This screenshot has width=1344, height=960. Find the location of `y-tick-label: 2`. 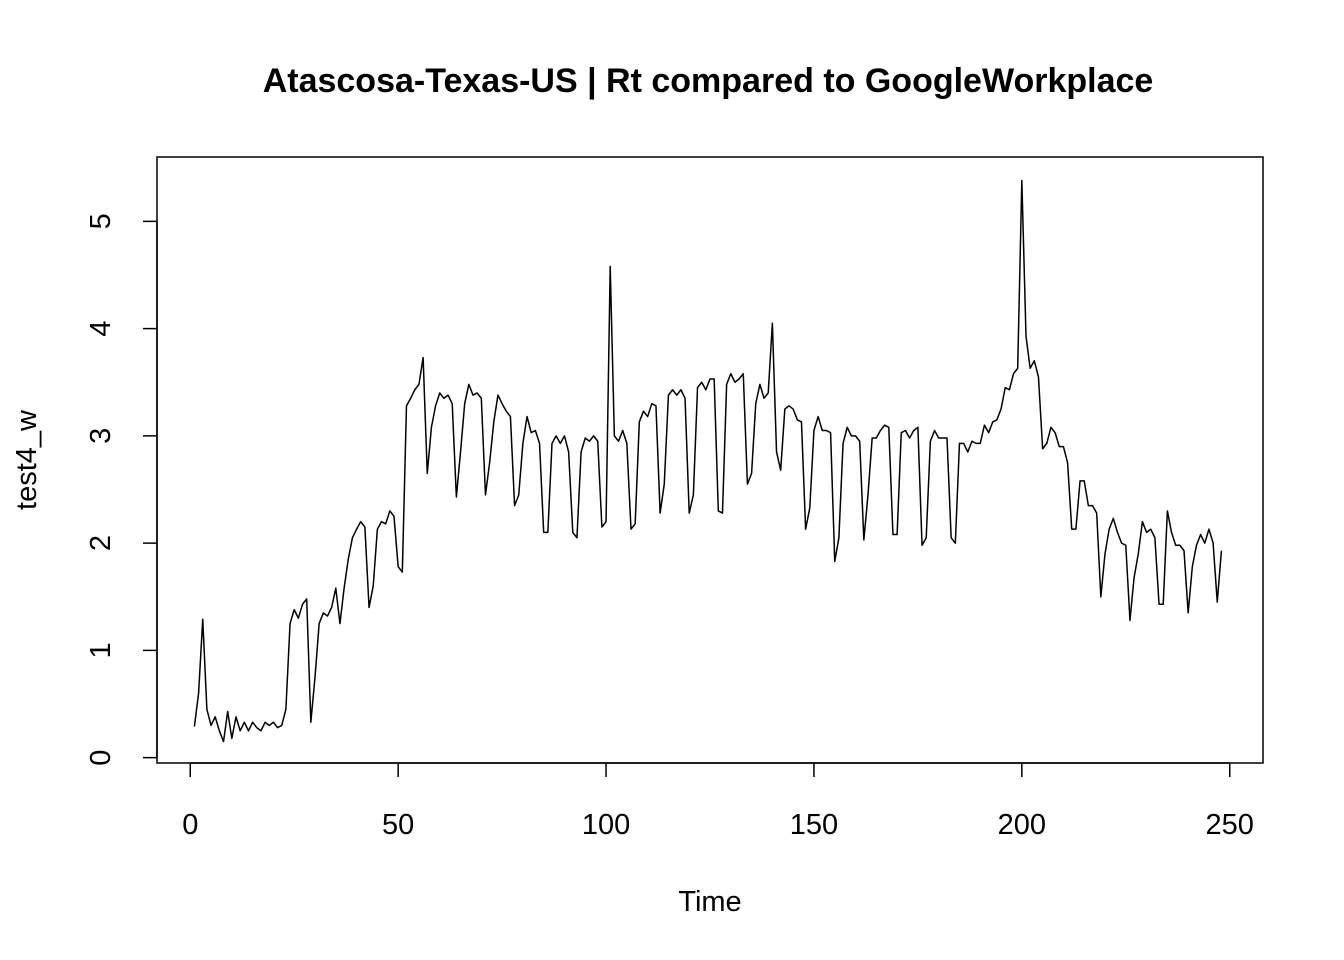

y-tick-label: 2 is located at coordinates (101, 543).